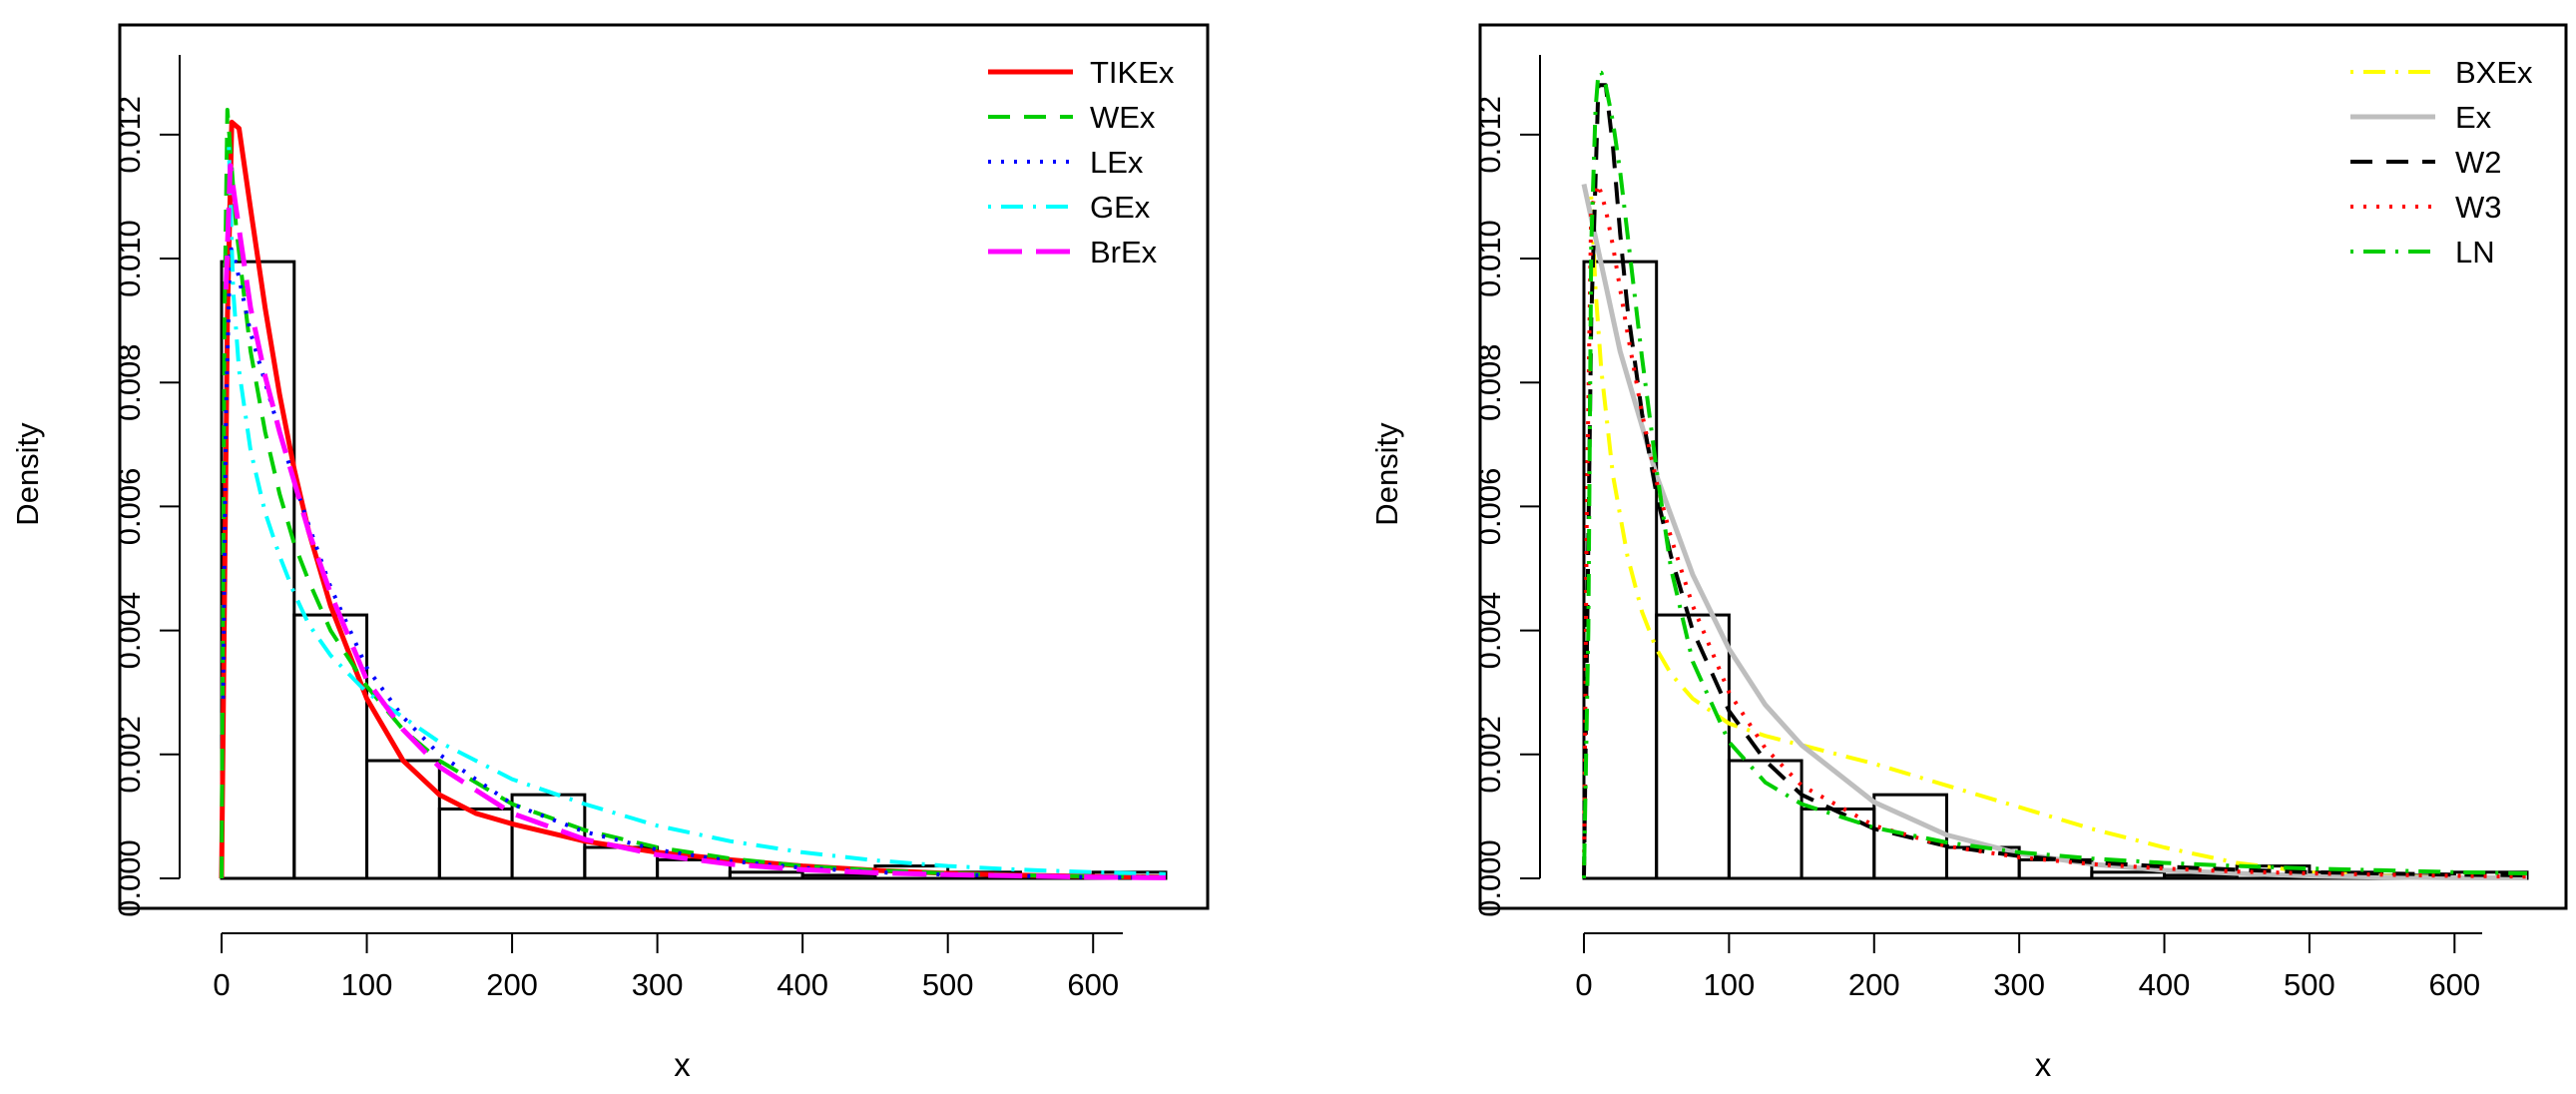  Describe the element at coordinates (2475, 252) in the screenshot. I see `legend-label-ln: LN` at that location.